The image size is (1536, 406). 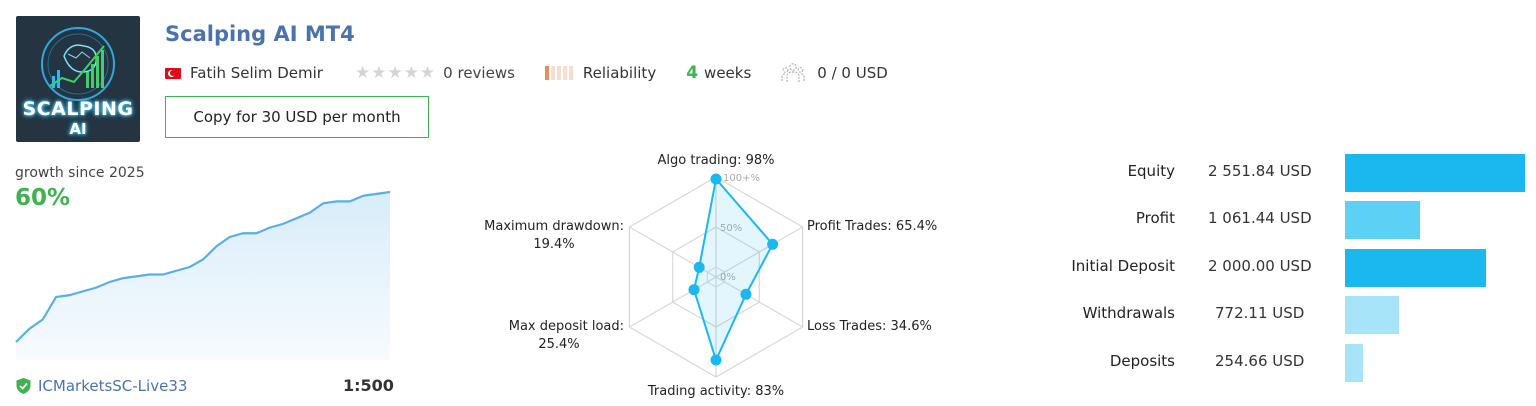 I want to click on logo-text-ai: AI, so click(x=78, y=129).